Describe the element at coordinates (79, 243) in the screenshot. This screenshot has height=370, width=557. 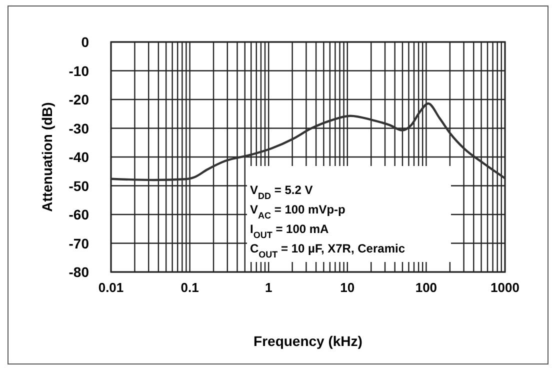
I see `y-tick-label: -70` at that location.